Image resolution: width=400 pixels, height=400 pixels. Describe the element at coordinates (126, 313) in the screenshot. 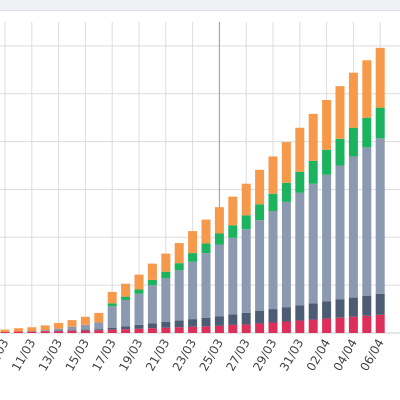

I see `bar-segment-2-18/03` at that location.